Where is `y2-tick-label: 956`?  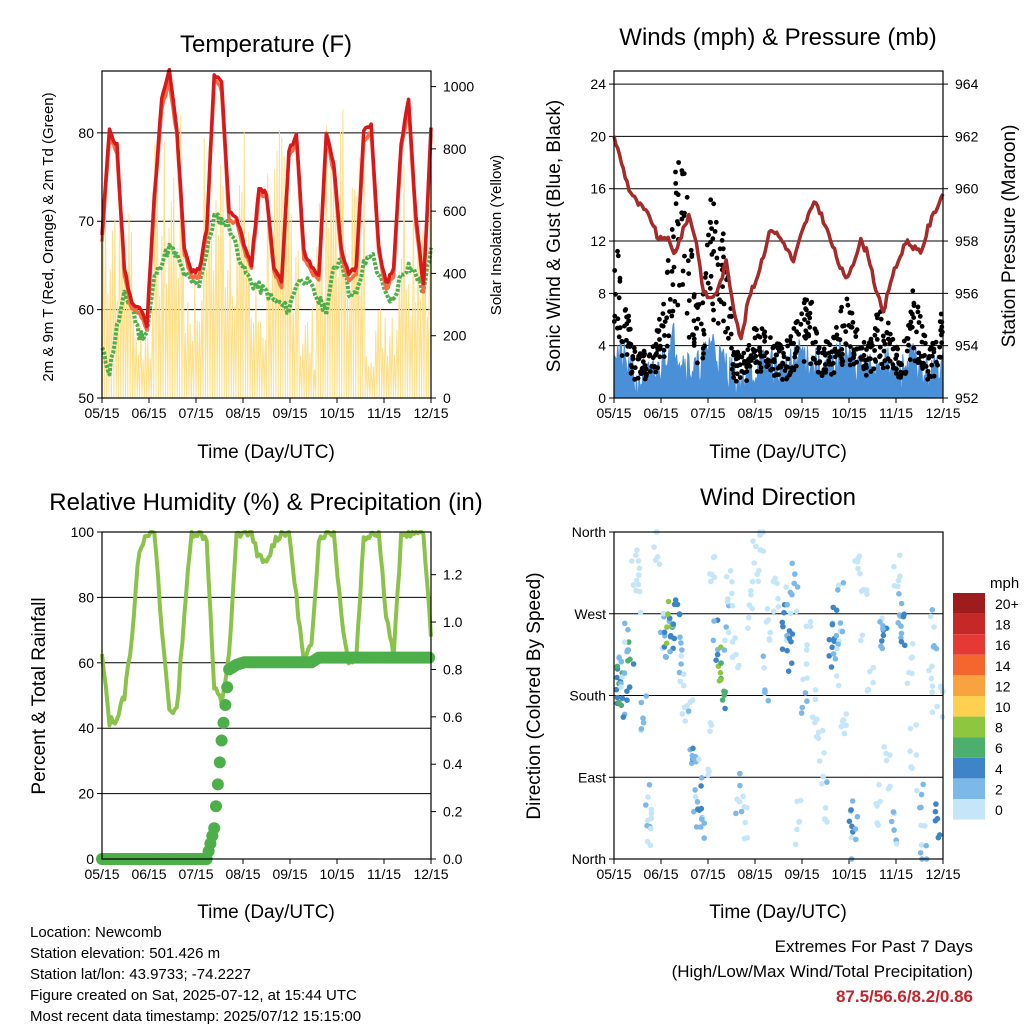
y2-tick-label: 956 is located at coordinates (967, 293).